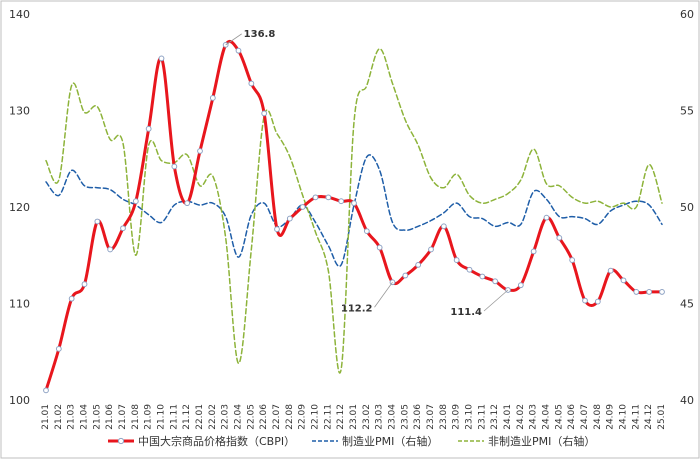  What do you see at coordinates (110, 417) in the screenshot?
I see `x-tick-label: 21.06` at bounding box center [110, 417].